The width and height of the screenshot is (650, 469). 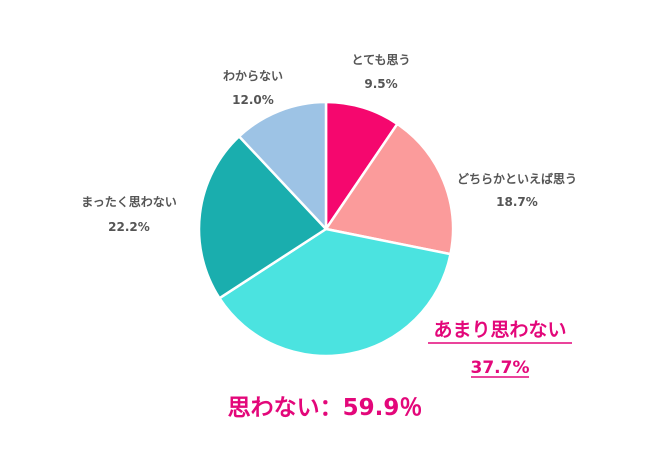 What do you see at coordinates (129, 202) in the screenshot?
I see `slice-label-4: まったく思わない` at bounding box center [129, 202].